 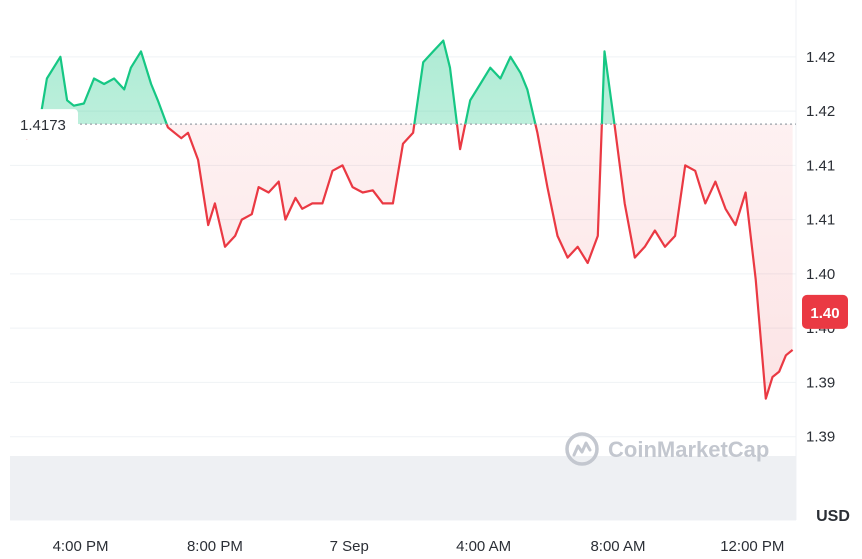 I want to click on y-axis: 1.421.421.411.411.401.401.391.39, so click(x=820, y=247).